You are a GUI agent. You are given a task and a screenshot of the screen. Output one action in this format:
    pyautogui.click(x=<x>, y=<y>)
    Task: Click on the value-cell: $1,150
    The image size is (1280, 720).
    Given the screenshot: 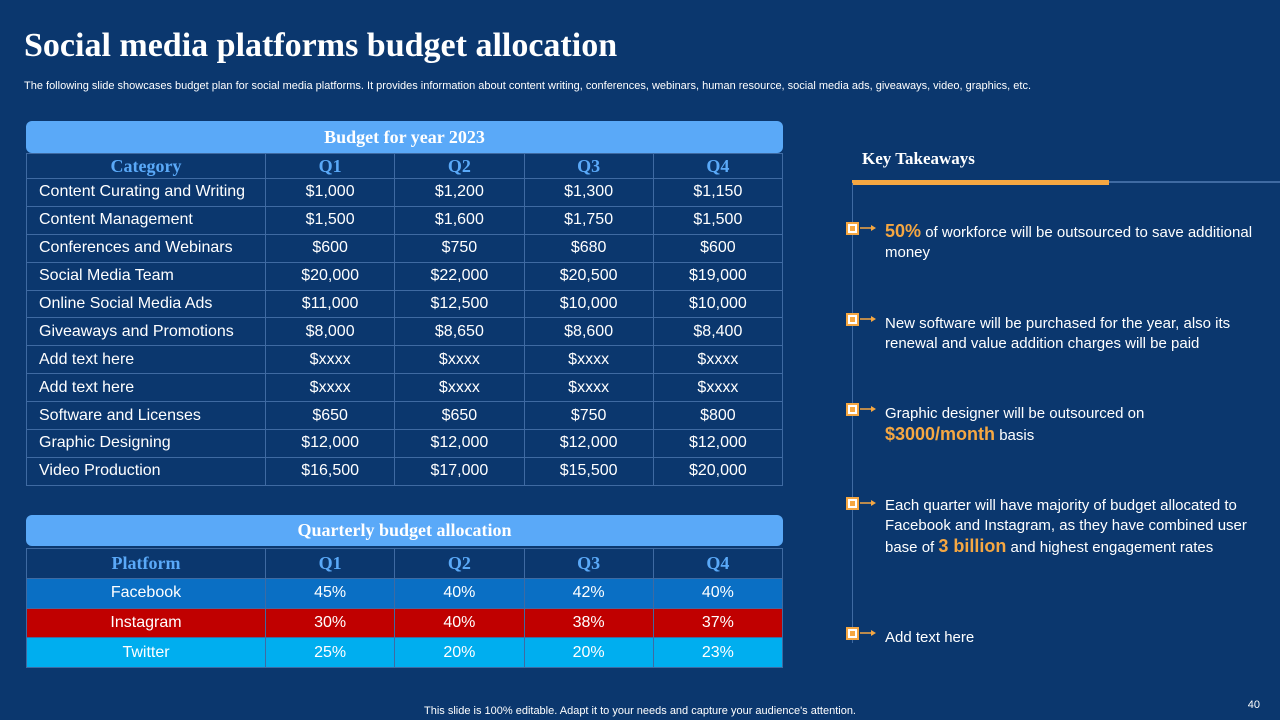 What is the action you would take?
    pyautogui.click(x=718, y=192)
    